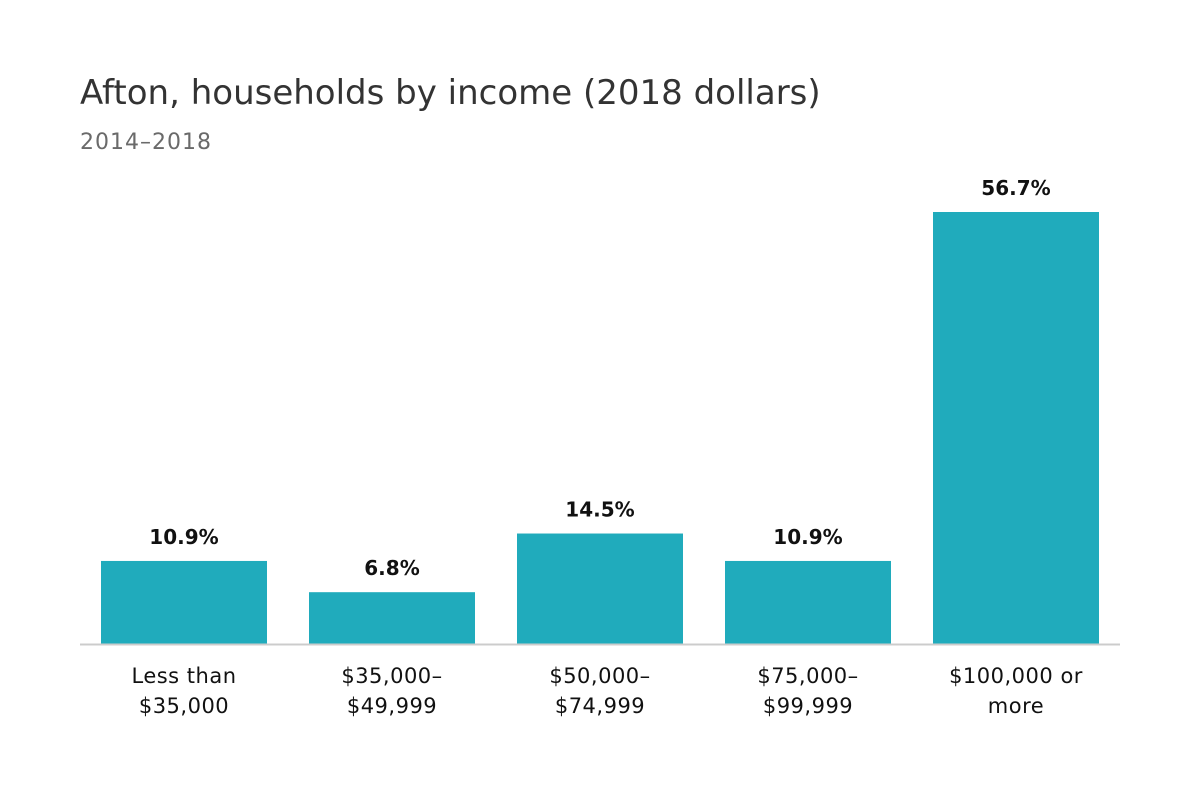 The width and height of the screenshot is (1200, 800). What do you see at coordinates (391, 568) in the screenshot?
I see `bar-value-label: 6.8%` at bounding box center [391, 568].